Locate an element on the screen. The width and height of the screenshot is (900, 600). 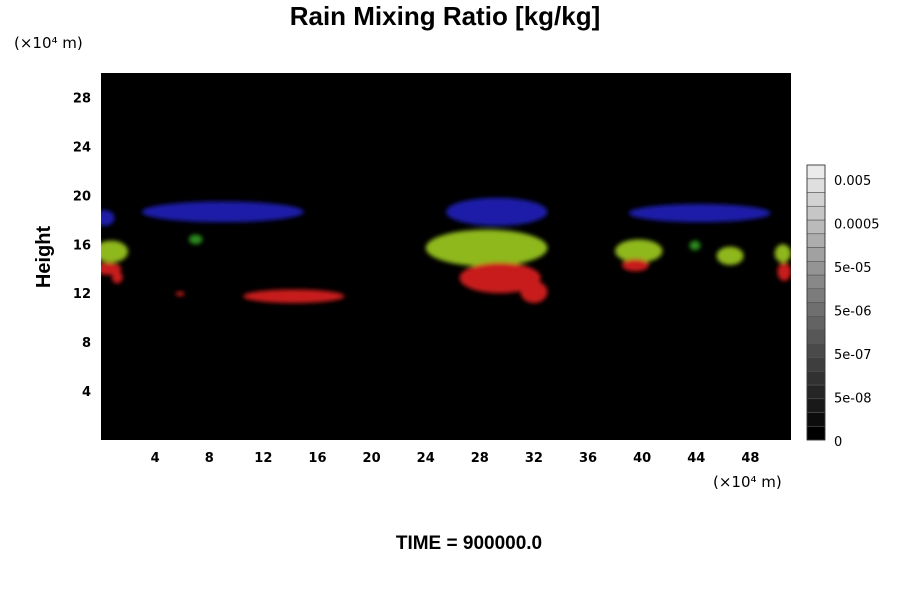
y-tick-label: 28 is located at coordinates (82, 98).